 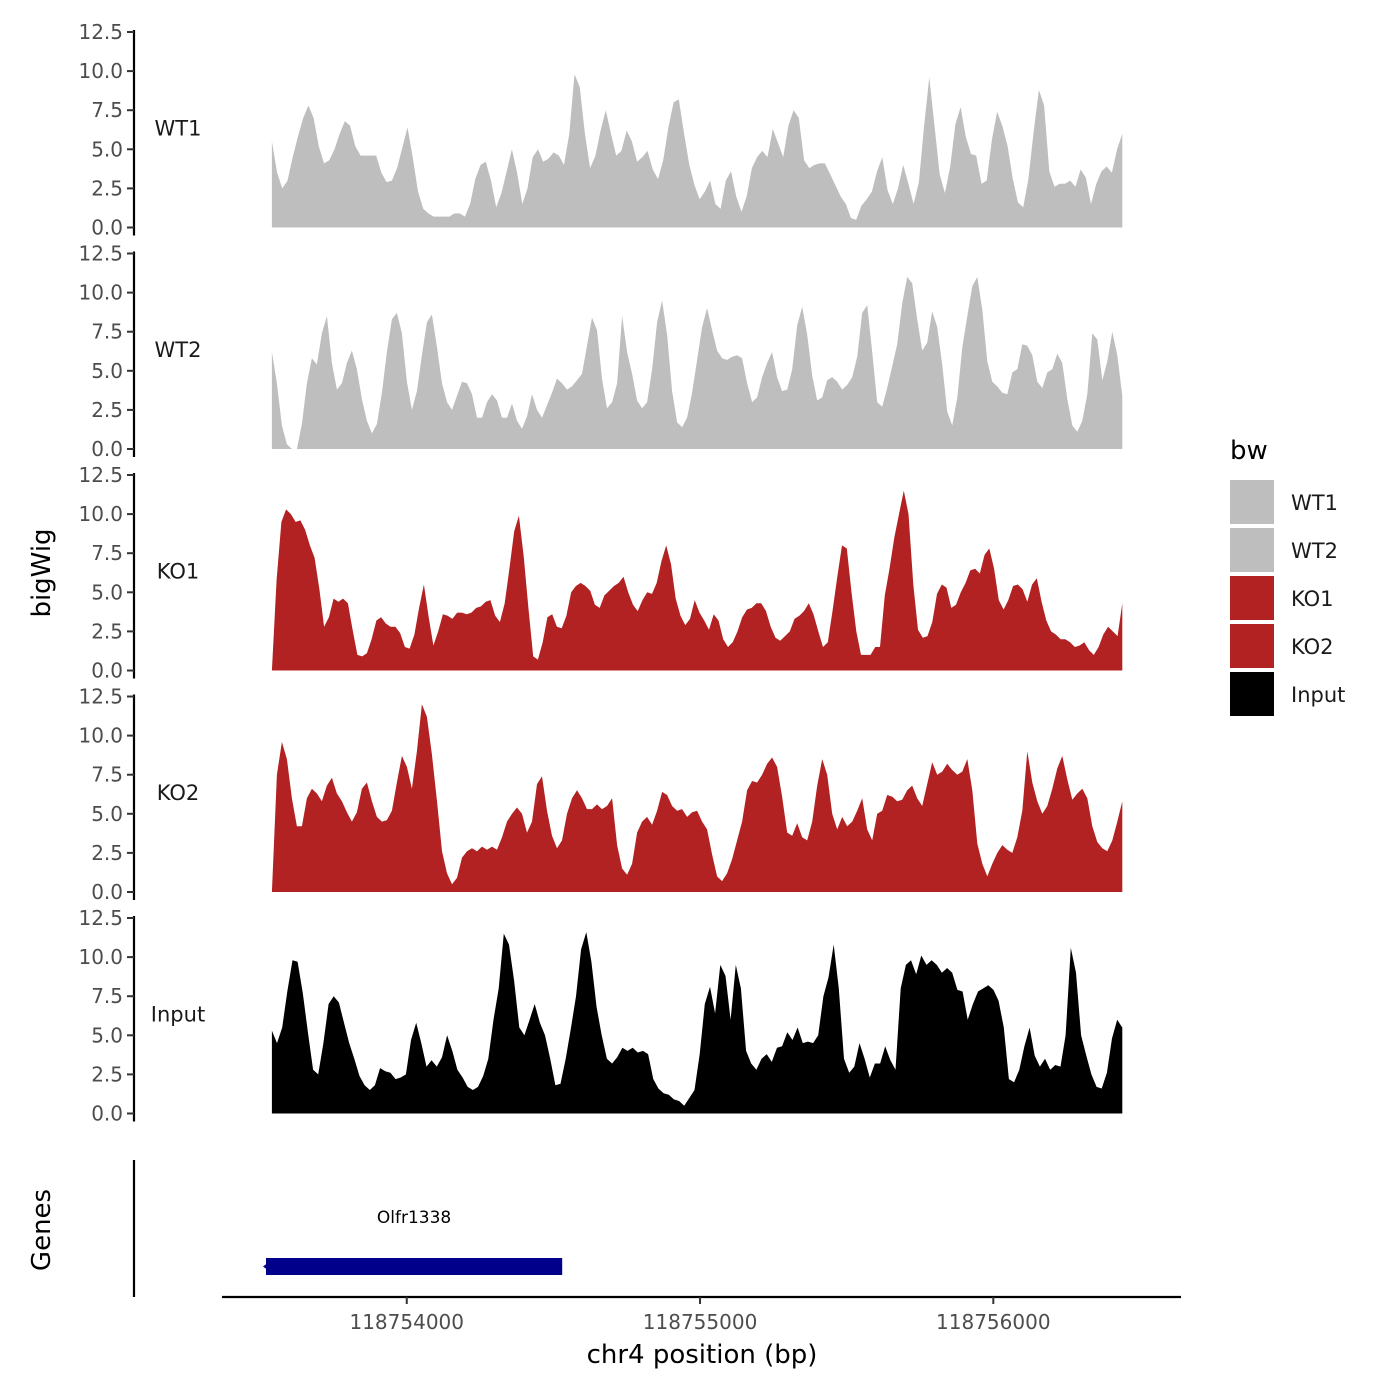 I want to click on gene-body, so click(x=414, y=1266).